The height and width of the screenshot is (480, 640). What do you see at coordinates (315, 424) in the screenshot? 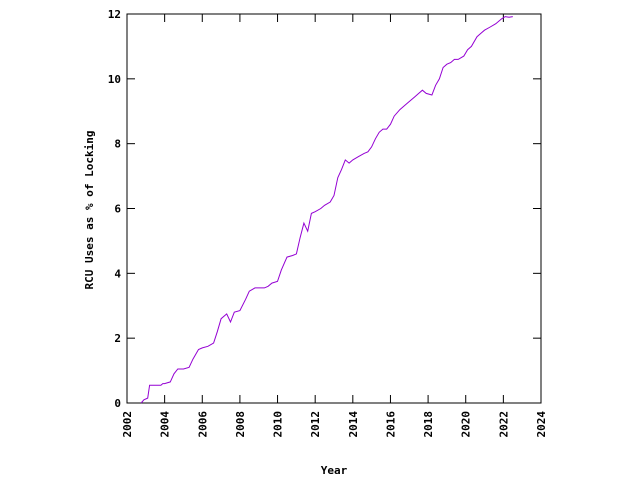
I see `x-tick-label: 2012` at bounding box center [315, 424].